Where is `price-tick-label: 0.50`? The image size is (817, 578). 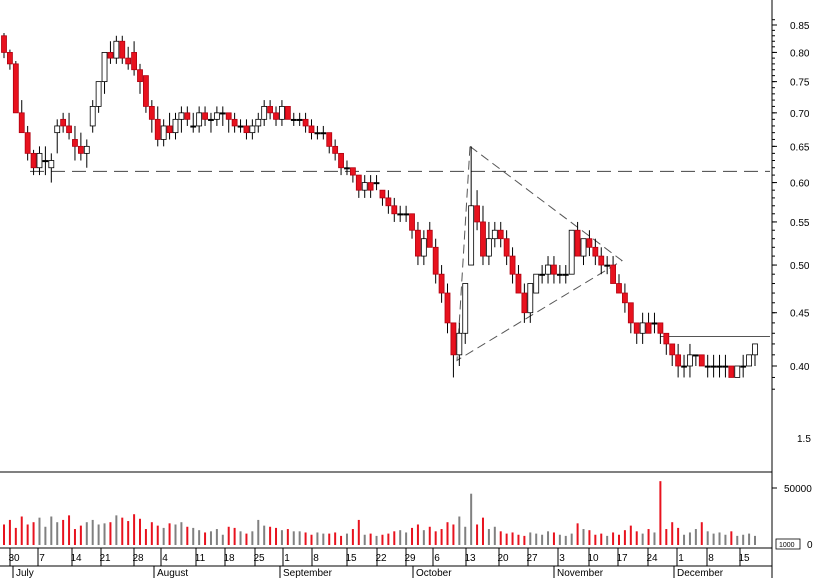 price-tick-label: 0.50 is located at coordinates (800, 266).